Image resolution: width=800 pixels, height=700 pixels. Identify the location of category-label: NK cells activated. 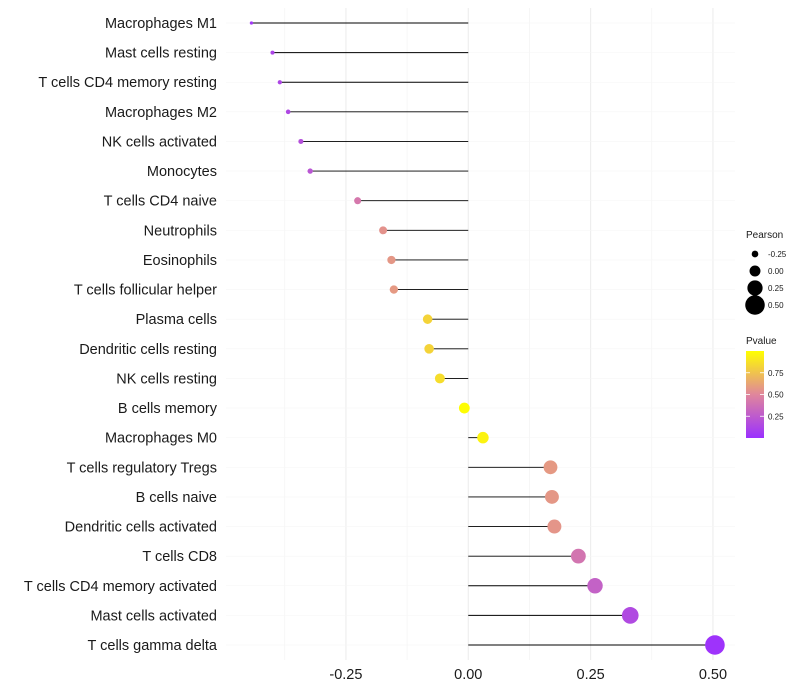
(159, 142).